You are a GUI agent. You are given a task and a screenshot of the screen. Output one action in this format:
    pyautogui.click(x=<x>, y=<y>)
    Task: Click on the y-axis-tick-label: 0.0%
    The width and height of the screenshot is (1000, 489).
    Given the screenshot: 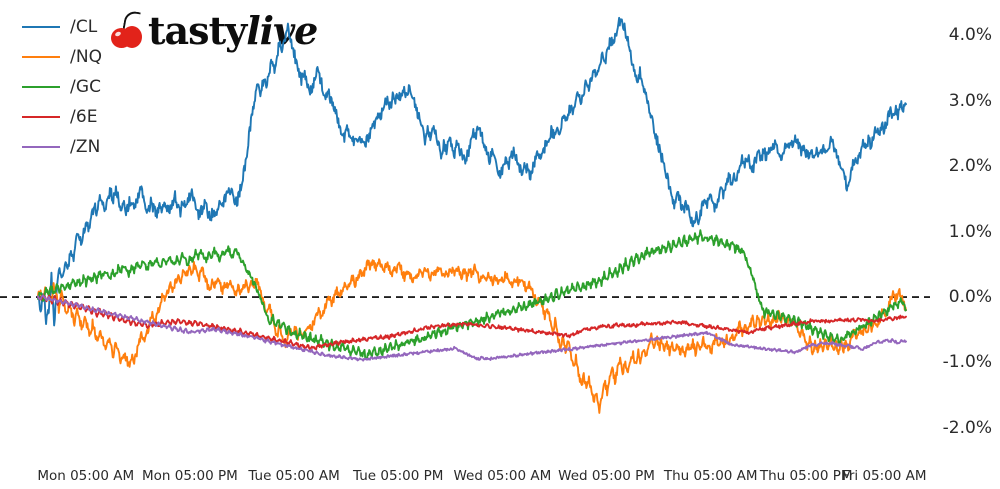 What is the action you would take?
    pyautogui.click(x=970, y=297)
    